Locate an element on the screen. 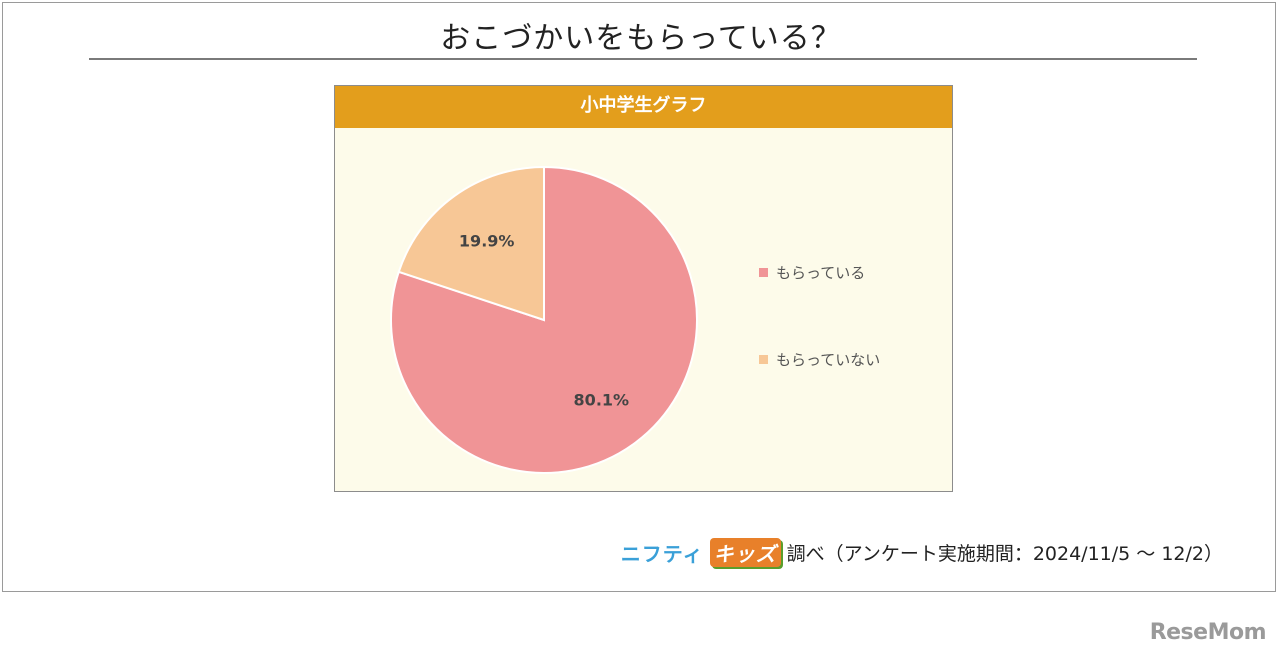 The image size is (1280, 656). legend-label-not-received: もらっていない is located at coordinates (828, 360).